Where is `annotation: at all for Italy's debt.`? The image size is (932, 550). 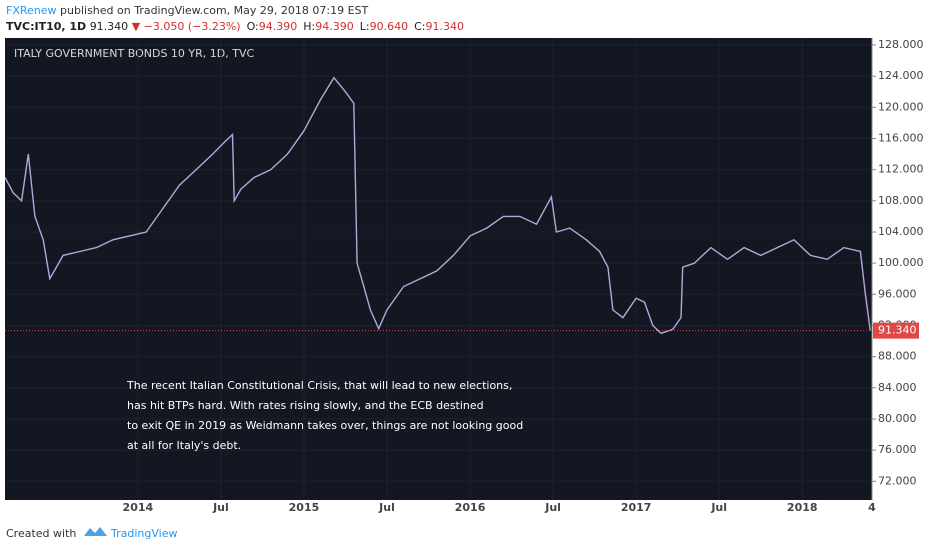 annotation: at all for Italy's debt. is located at coordinates (184, 445).